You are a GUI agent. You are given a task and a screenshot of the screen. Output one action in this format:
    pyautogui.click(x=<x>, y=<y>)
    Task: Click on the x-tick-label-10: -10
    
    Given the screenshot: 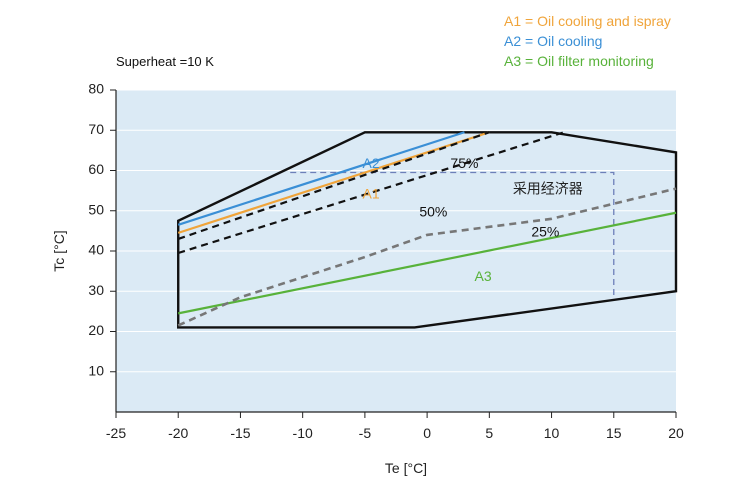 What is the action you would take?
    pyautogui.click(x=303, y=433)
    